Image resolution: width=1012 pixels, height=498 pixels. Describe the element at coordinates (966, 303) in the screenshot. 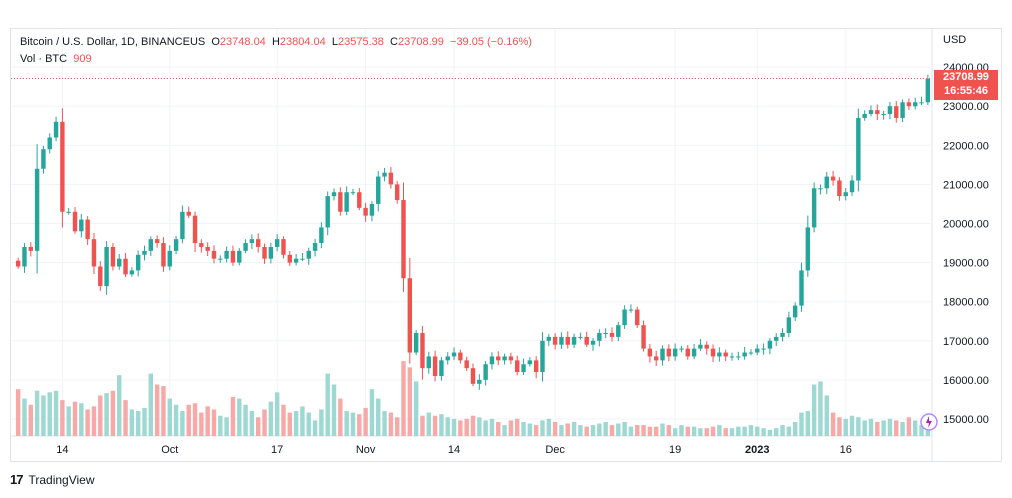

I see `price-tick-label: 18000.00` at that location.